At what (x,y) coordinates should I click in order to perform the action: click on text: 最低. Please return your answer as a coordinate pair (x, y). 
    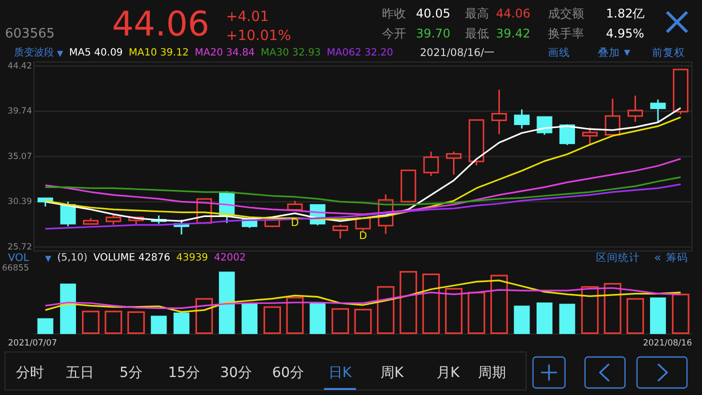
    Looking at the image, I should click on (477, 33).